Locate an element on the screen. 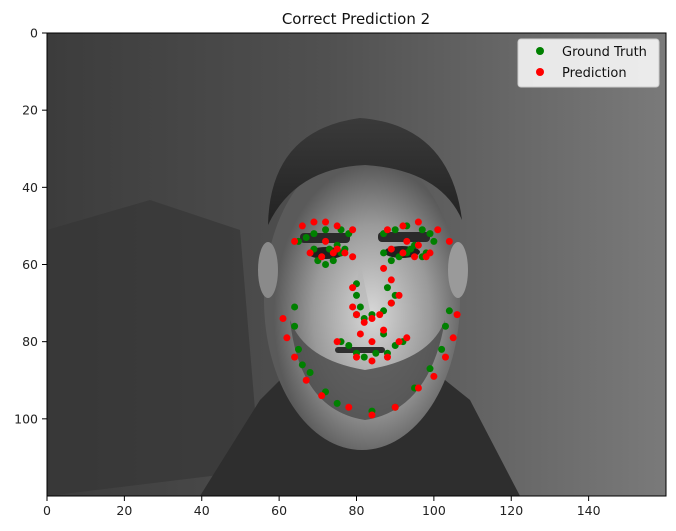 The height and width of the screenshot is (531, 676). x-tick-label: 40 is located at coordinates (202, 510).